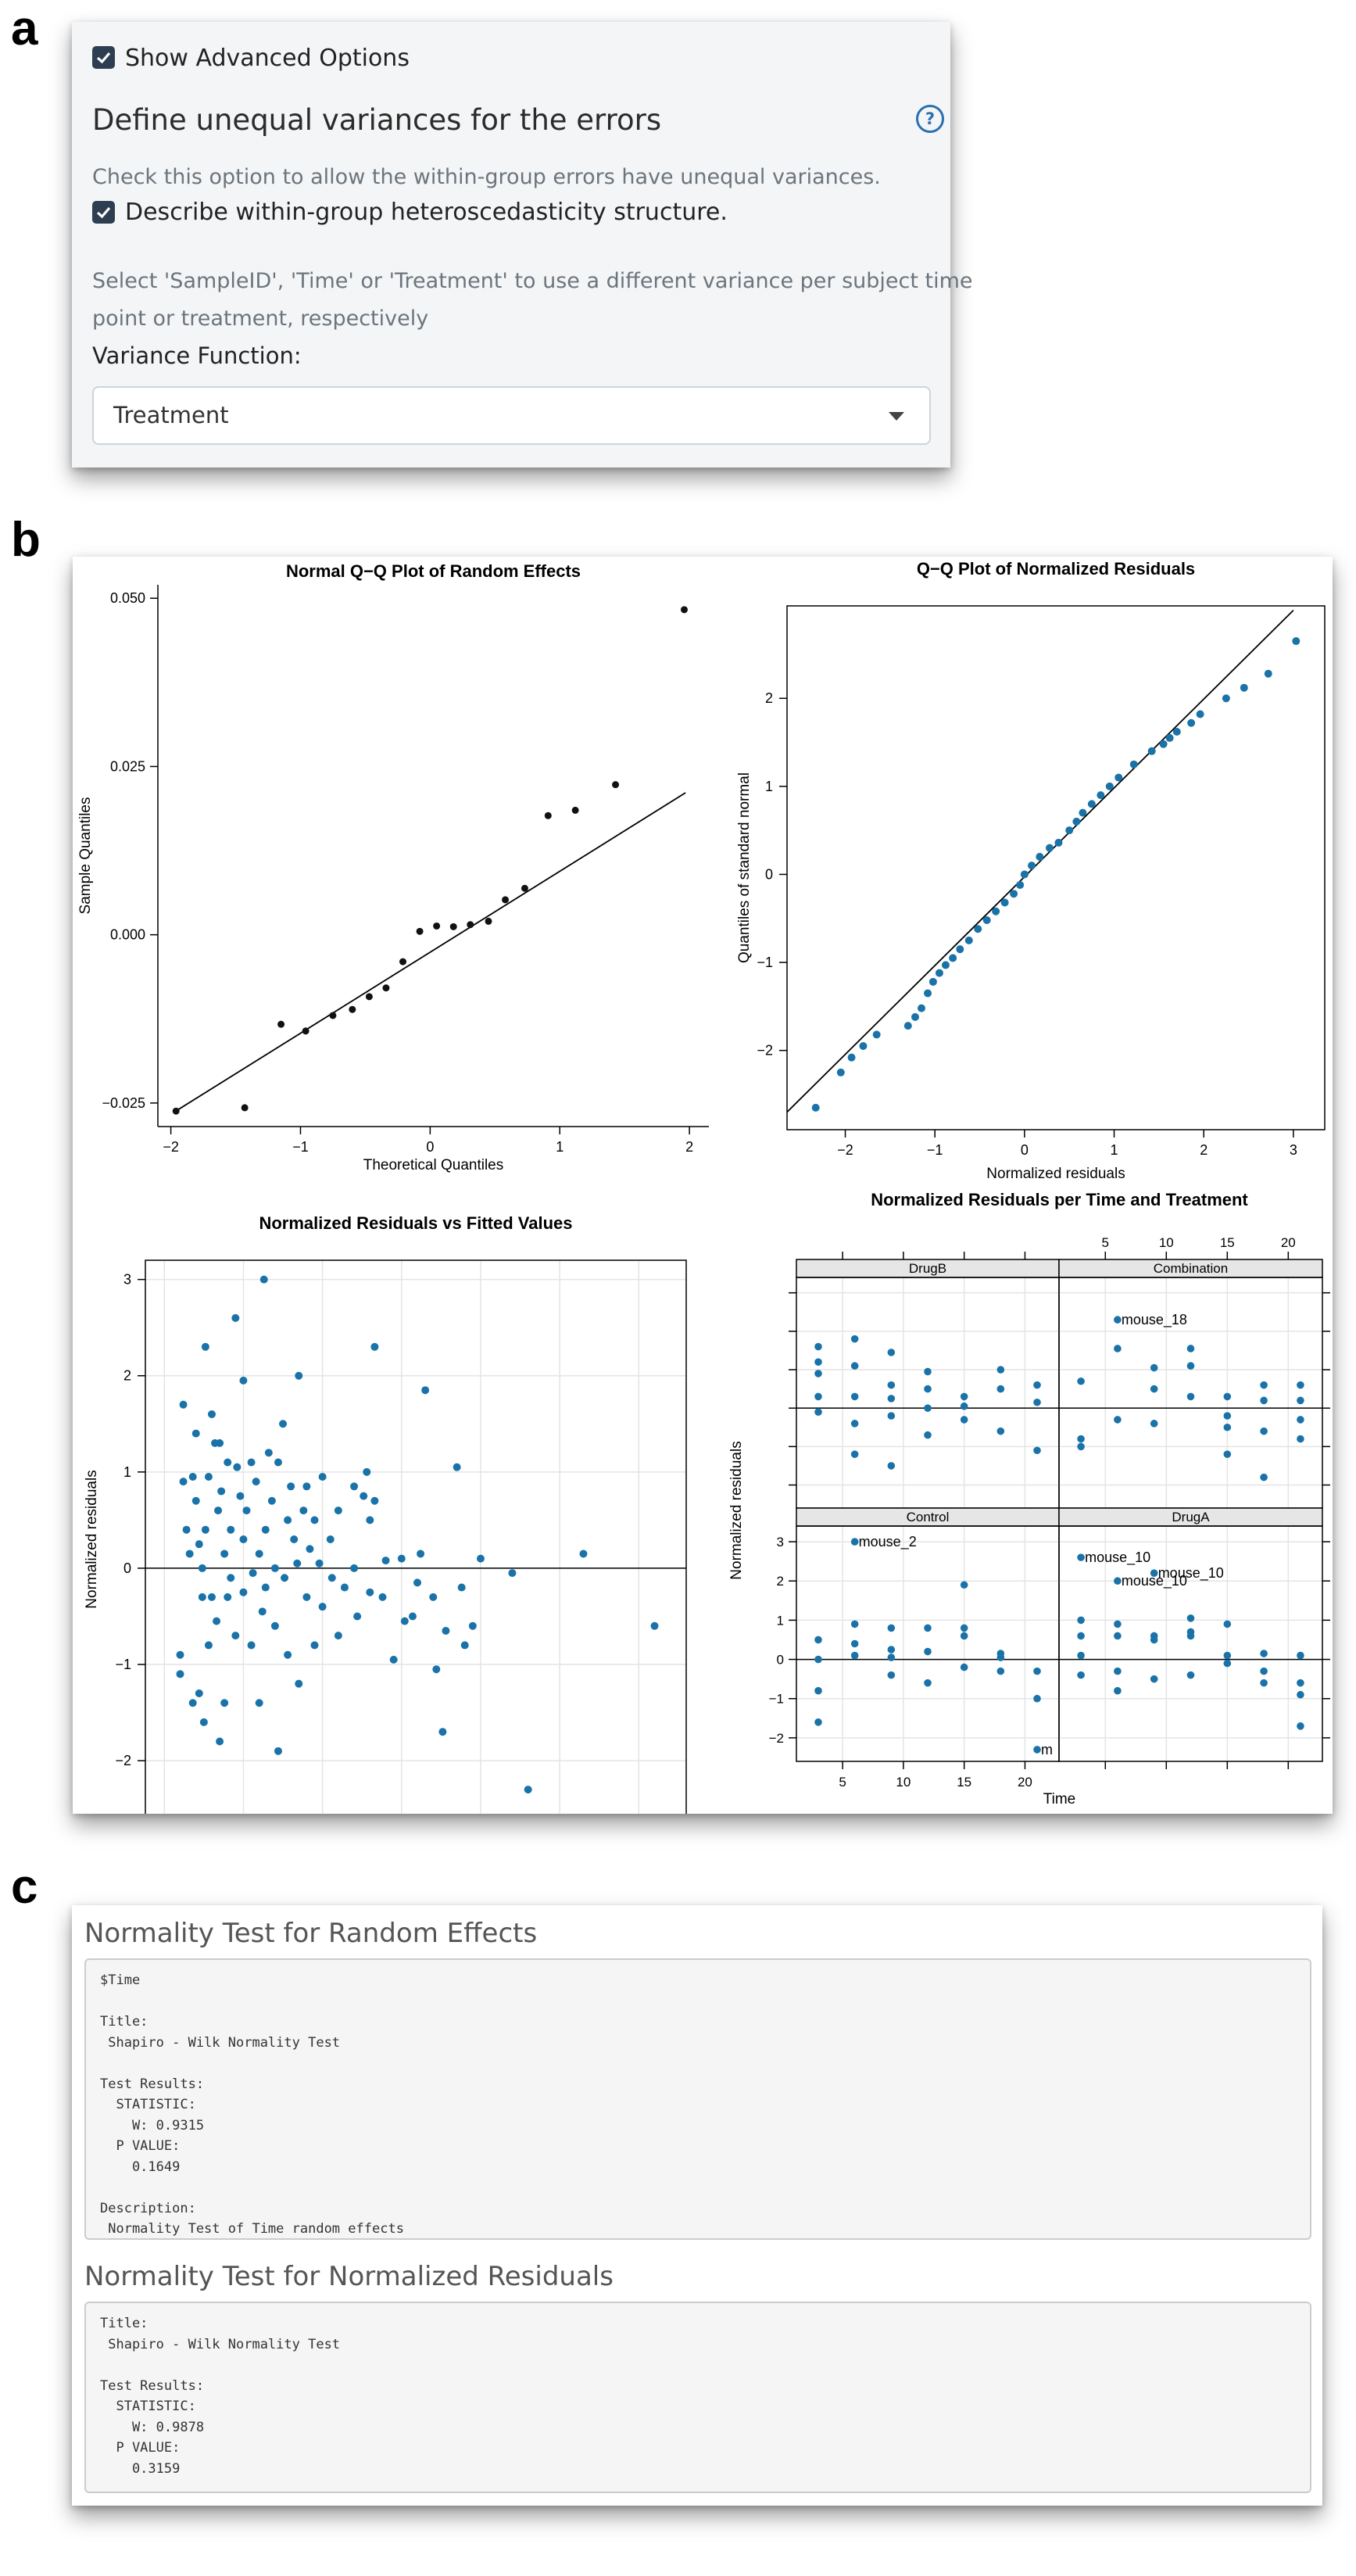 Image resolution: width=1356 pixels, height=2576 pixels. Describe the element at coordinates (148, 2208) in the screenshot. I see `random-effects-output-line: Description:` at that location.